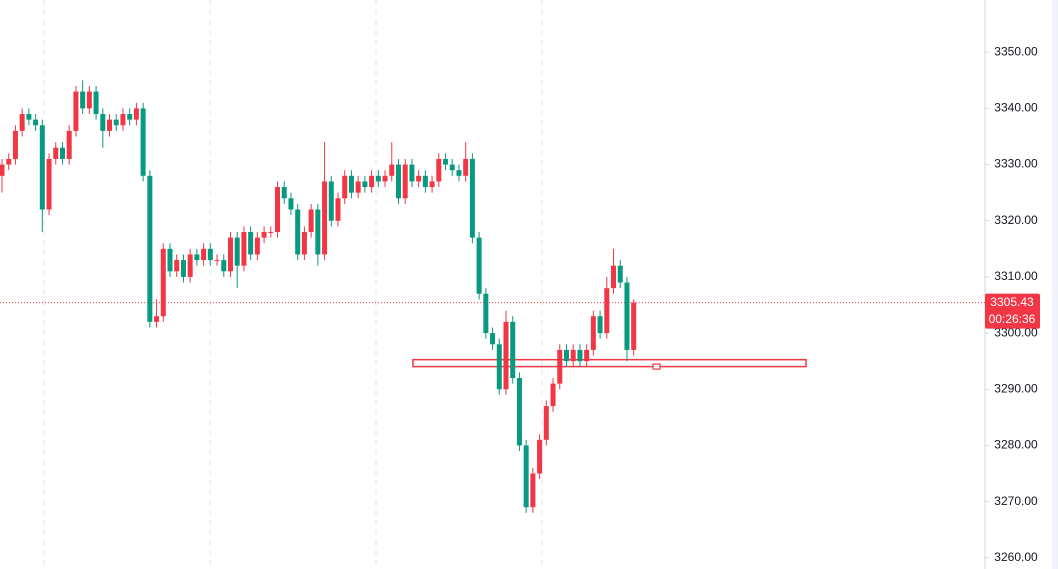 This screenshot has width=1058, height=569. Describe the element at coordinates (1016, 276) in the screenshot. I see `y-tick-label: 3310.00` at that location.